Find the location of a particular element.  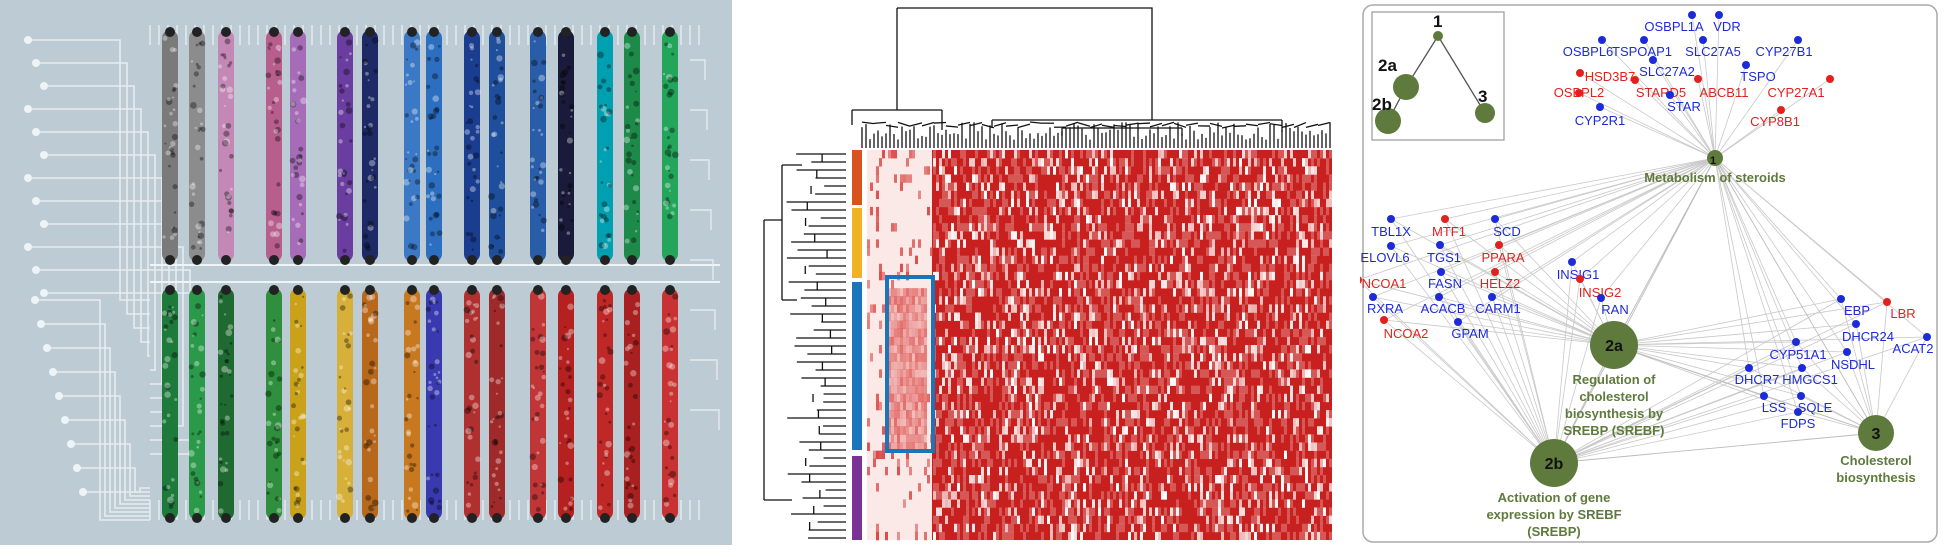

hub-2a-label-line-3: biosynthesis by is located at coordinates (1614, 413).